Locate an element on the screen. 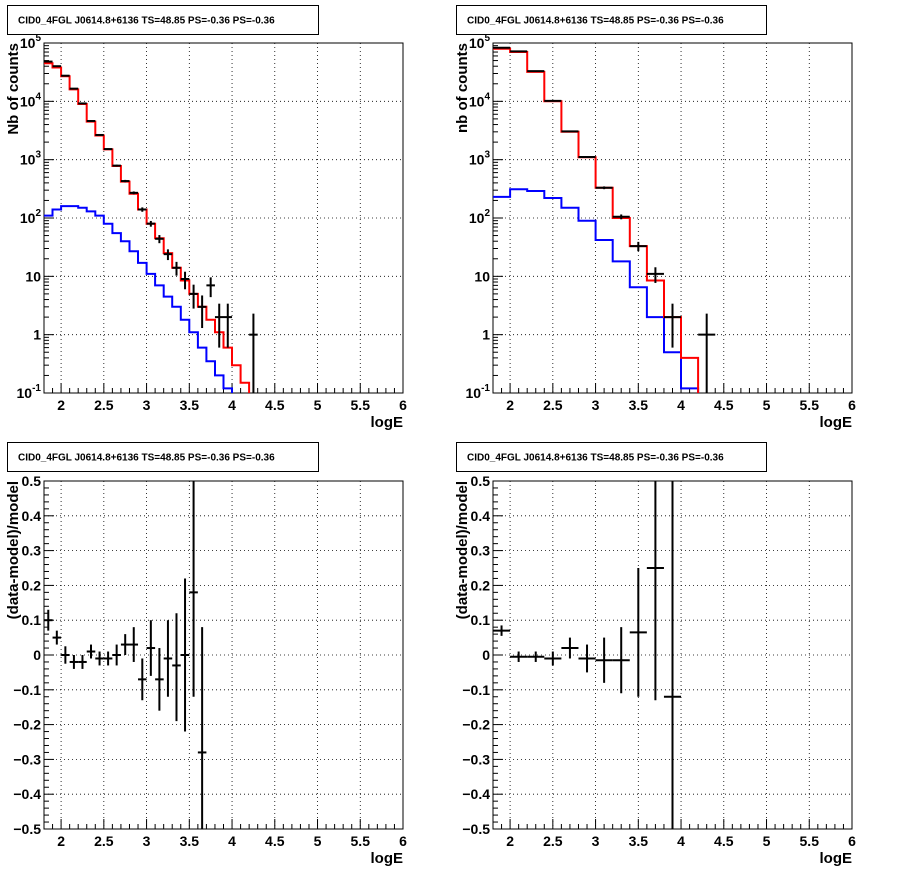  y-tick-label: 0.3 is located at coordinates (481, 551).